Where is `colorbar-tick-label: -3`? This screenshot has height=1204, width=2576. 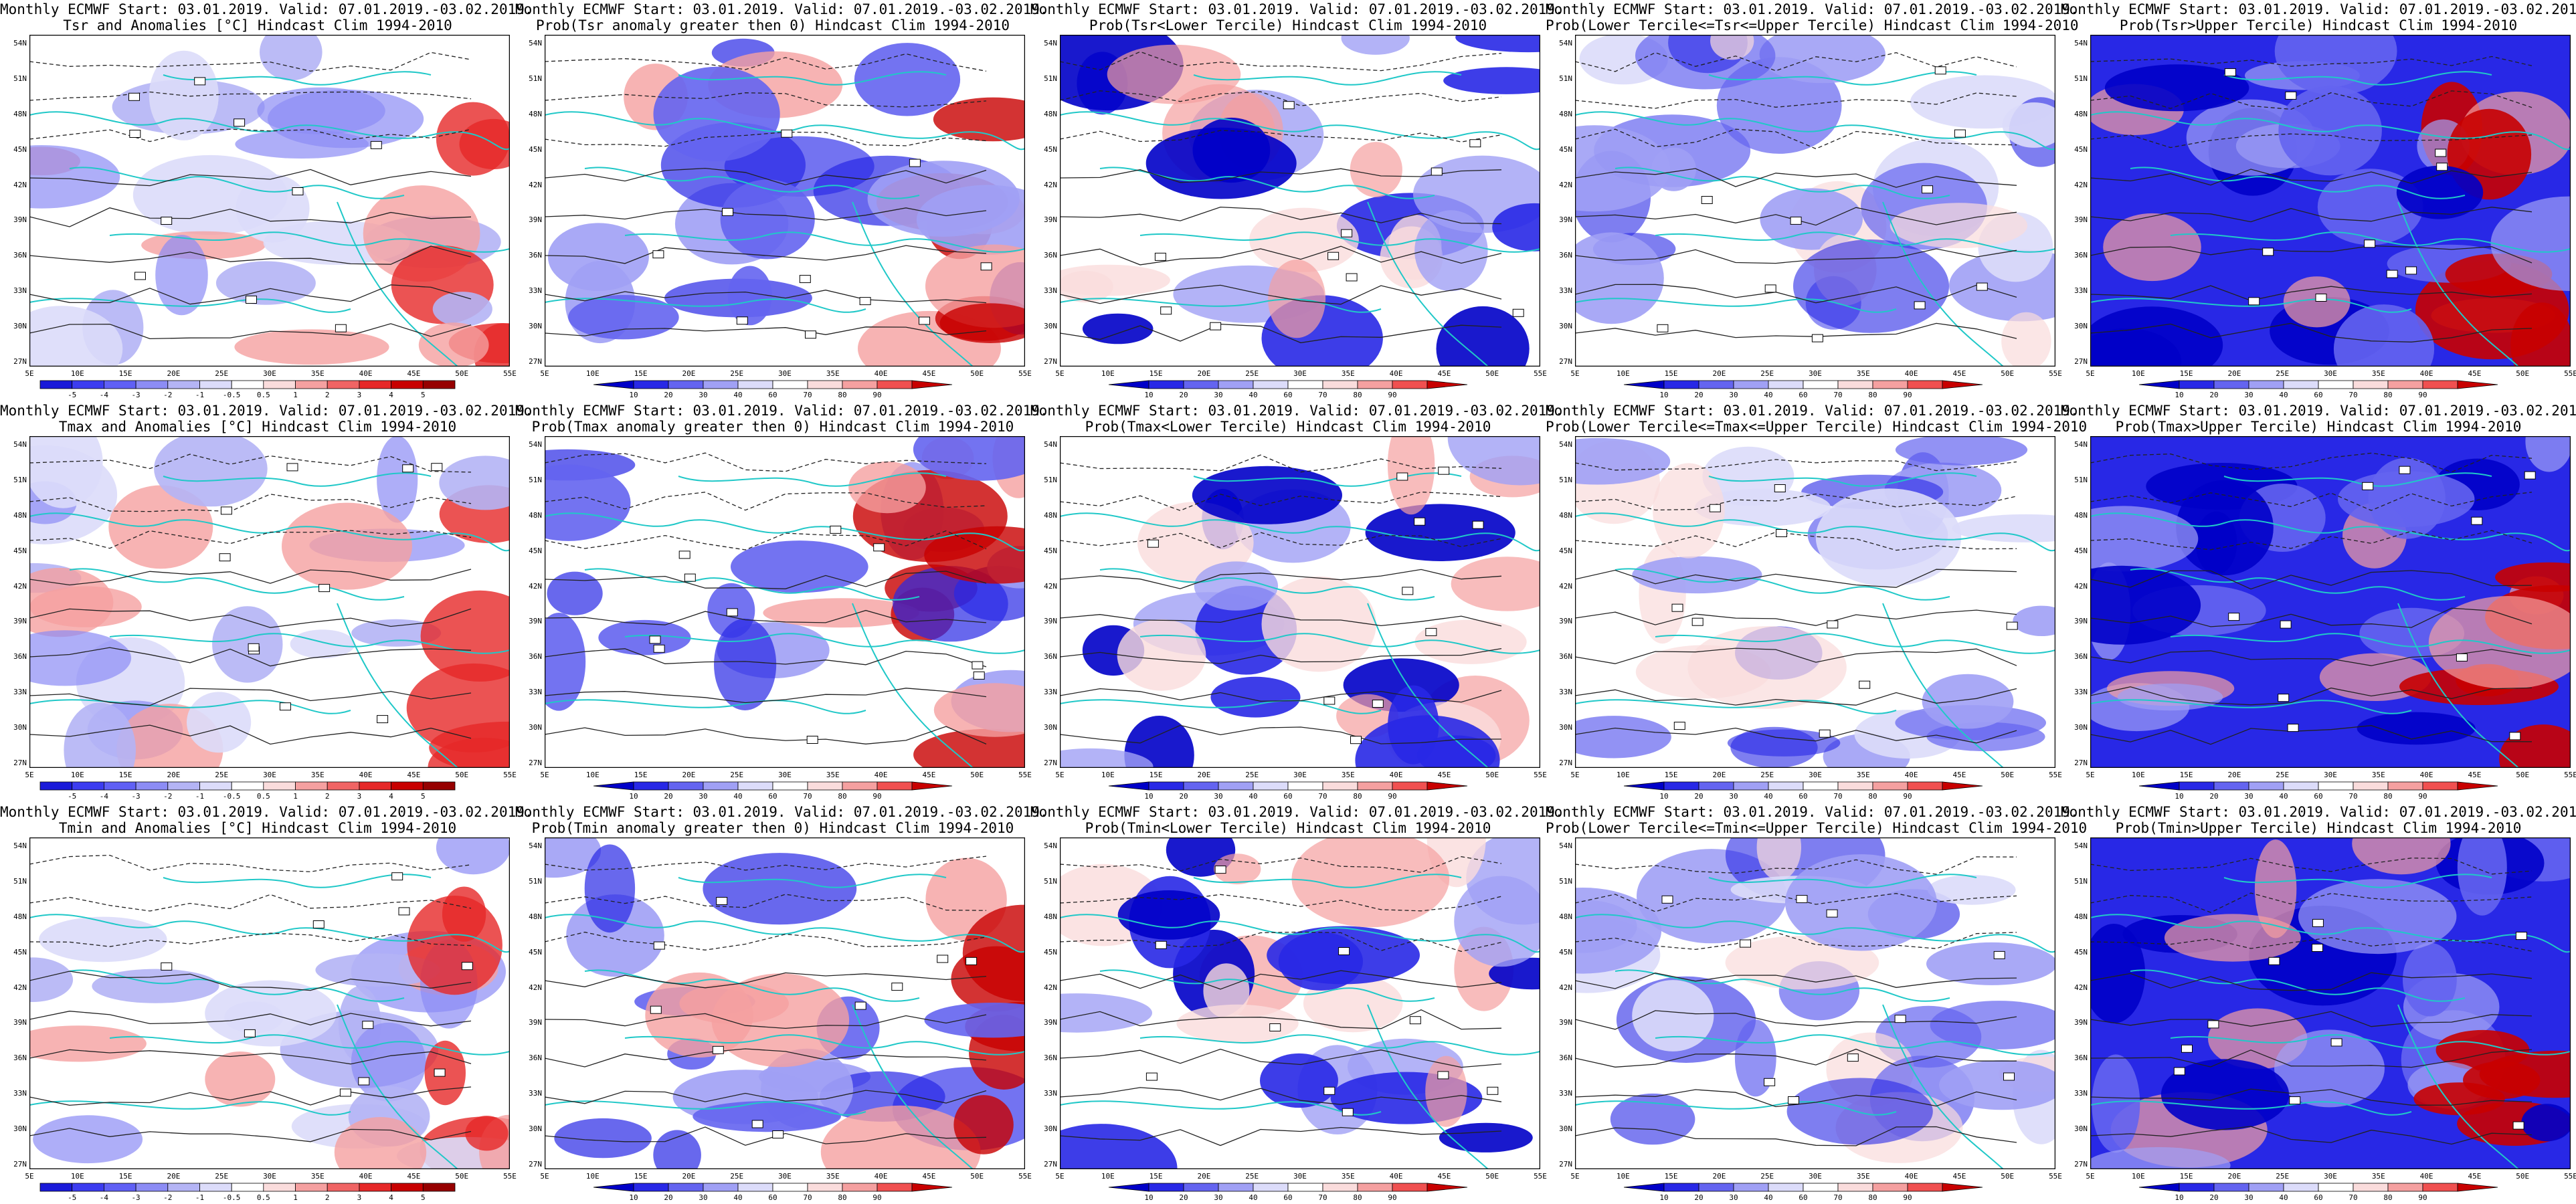 colorbar-tick-label: -3 is located at coordinates (136, 796).